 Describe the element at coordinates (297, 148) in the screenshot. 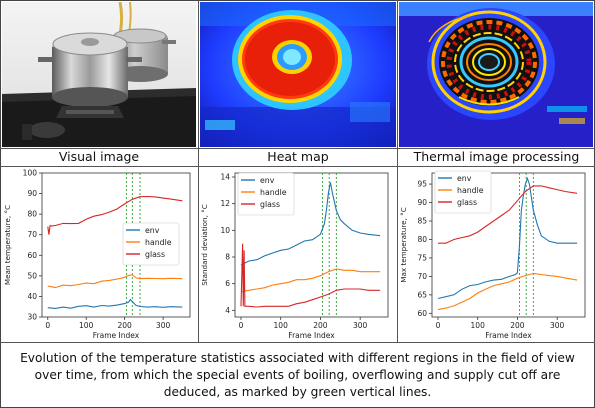

I see `row-divider-top` at that location.